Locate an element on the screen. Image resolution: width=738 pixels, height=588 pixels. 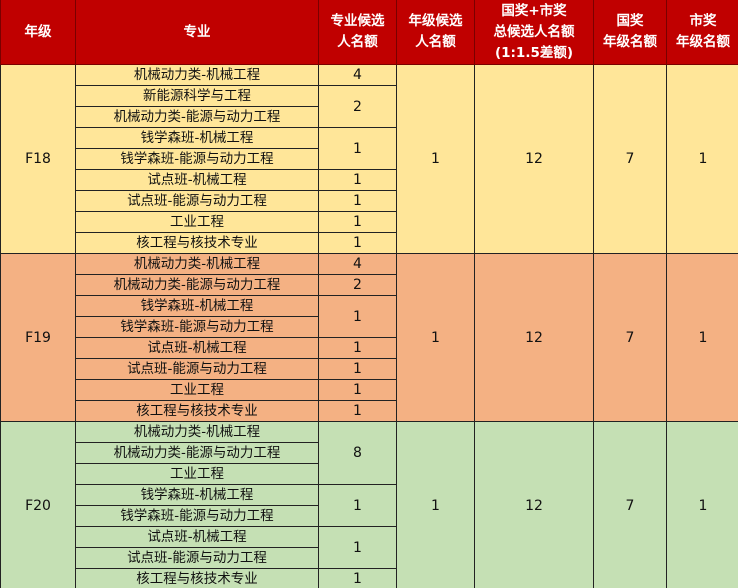
header-grade: 年级 is located at coordinates (38, 32).